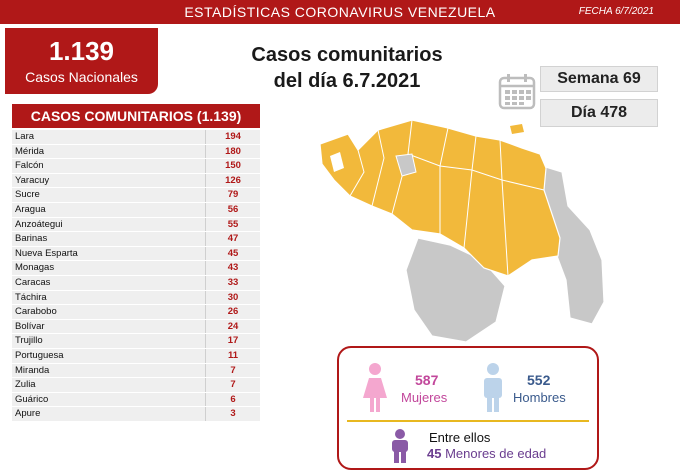  Describe the element at coordinates (599, 79) in the screenshot. I see `week-badge: Semana 69` at that location.